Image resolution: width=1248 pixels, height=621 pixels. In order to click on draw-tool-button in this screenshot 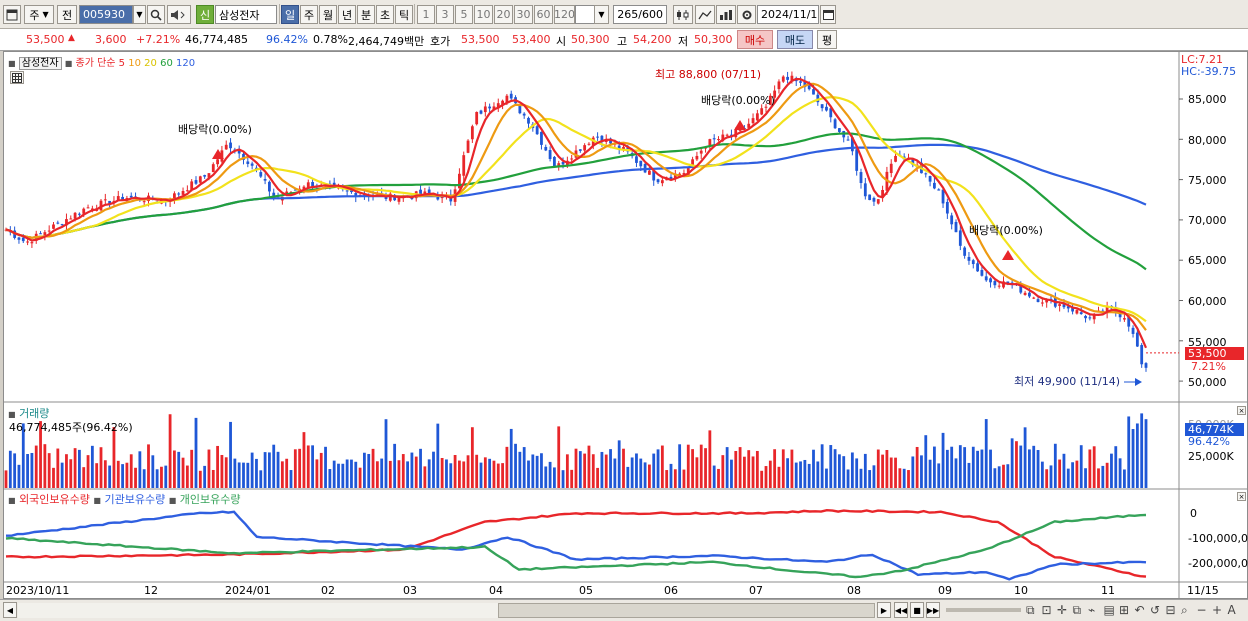, I will do `click(705, 14)`.